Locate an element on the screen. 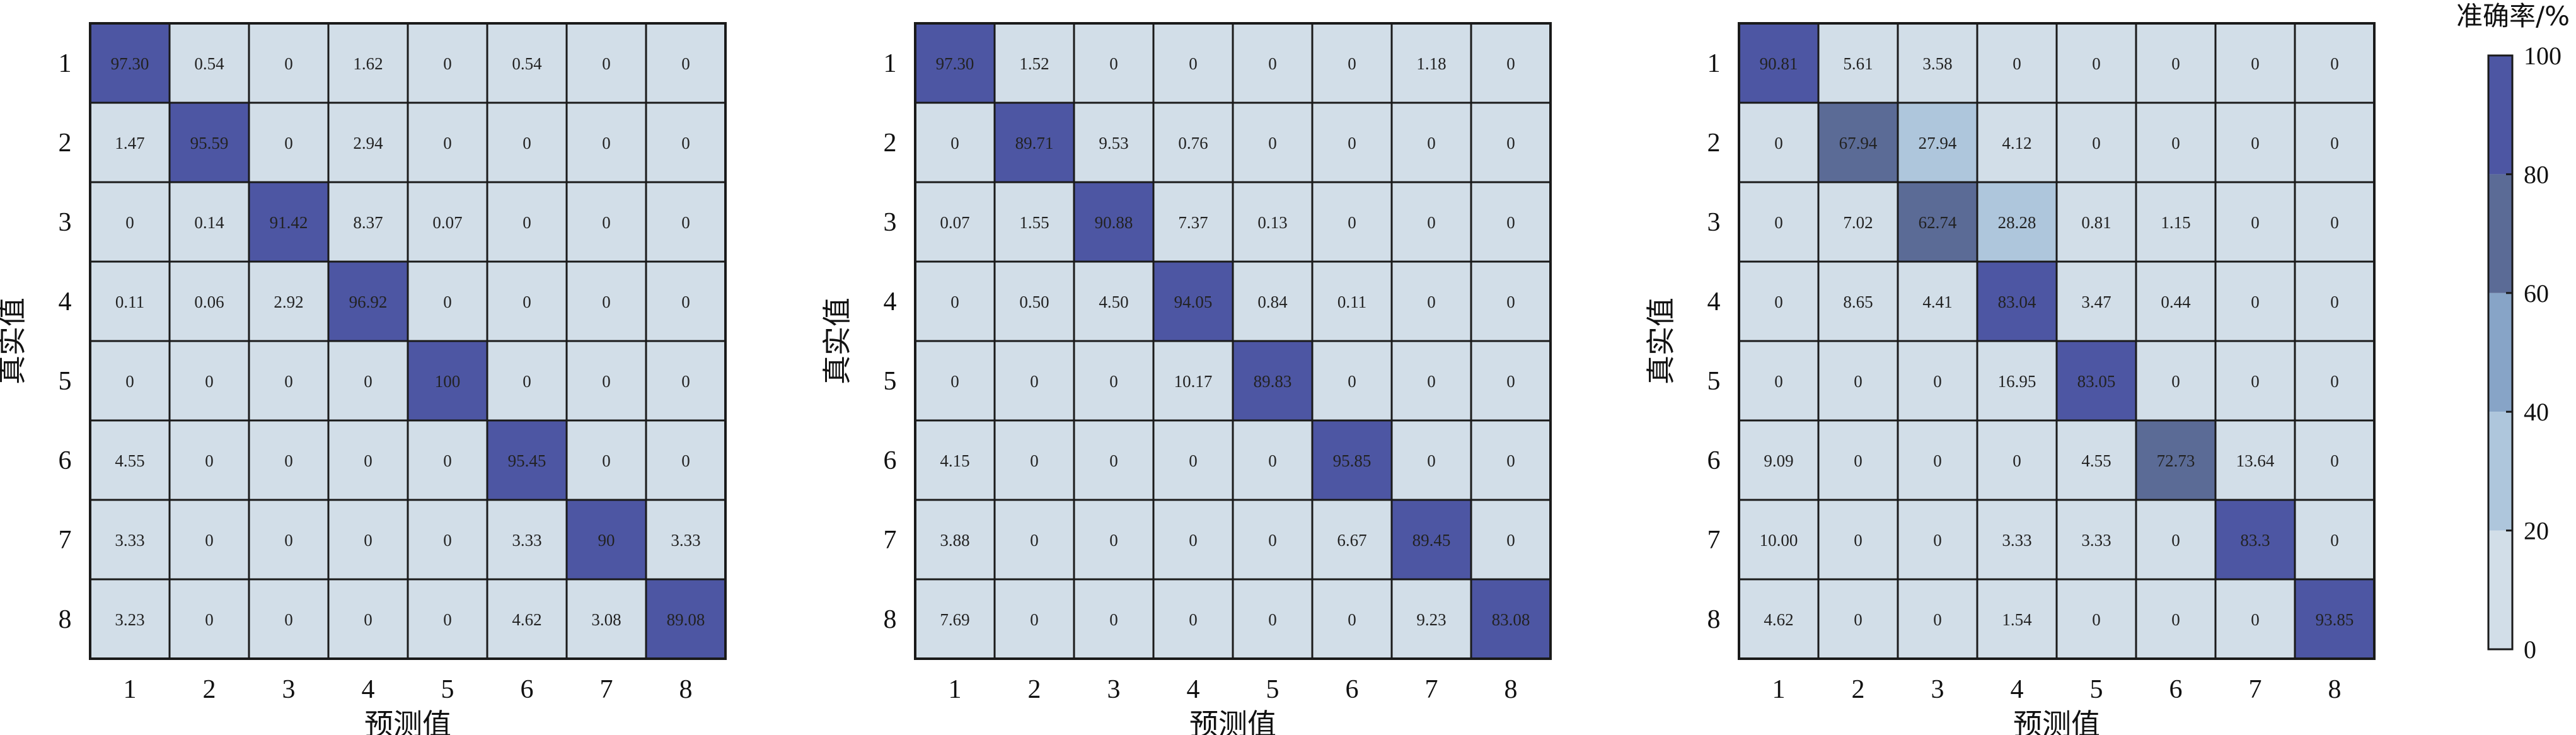  matrix-cell: 0.76 is located at coordinates (1193, 142).